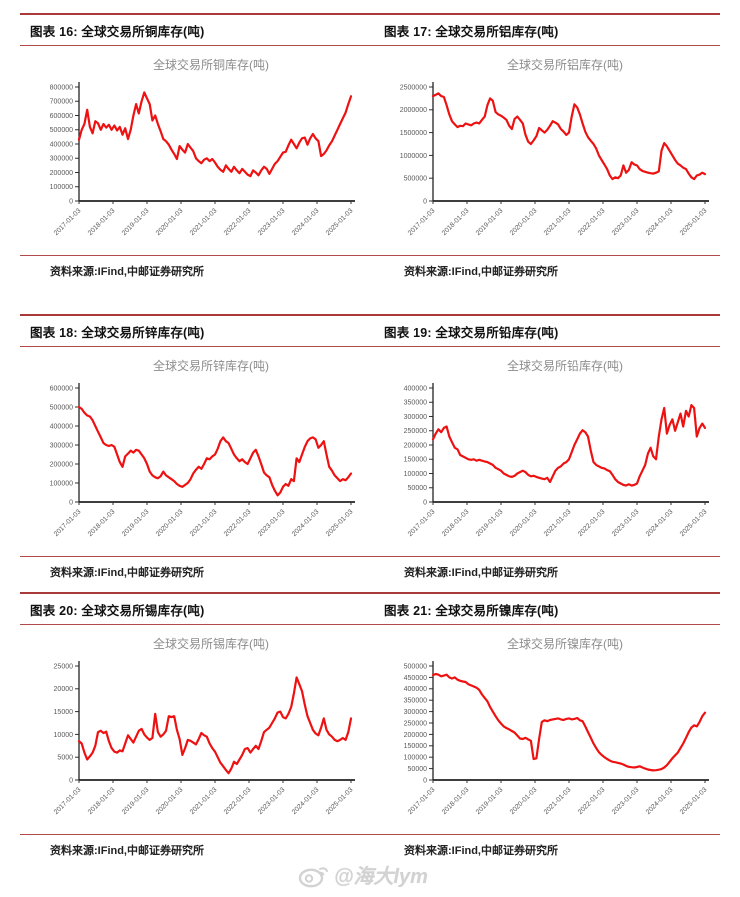  I want to click on figure-19-header: 图表 19: 全球交易所铅库存(吨), so click(471, 333).